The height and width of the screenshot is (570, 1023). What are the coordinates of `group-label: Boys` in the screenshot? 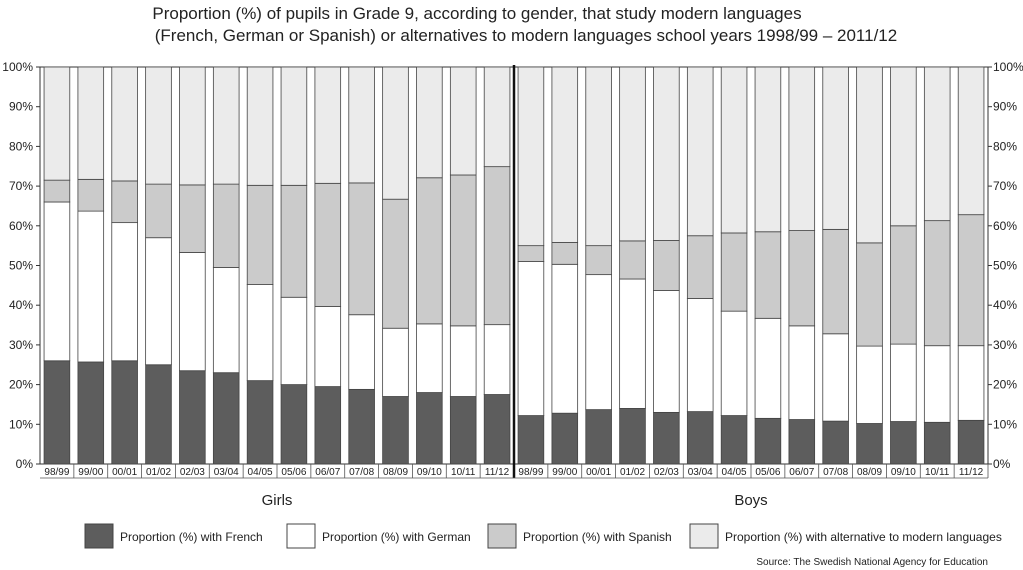 It's located at (750, 500).